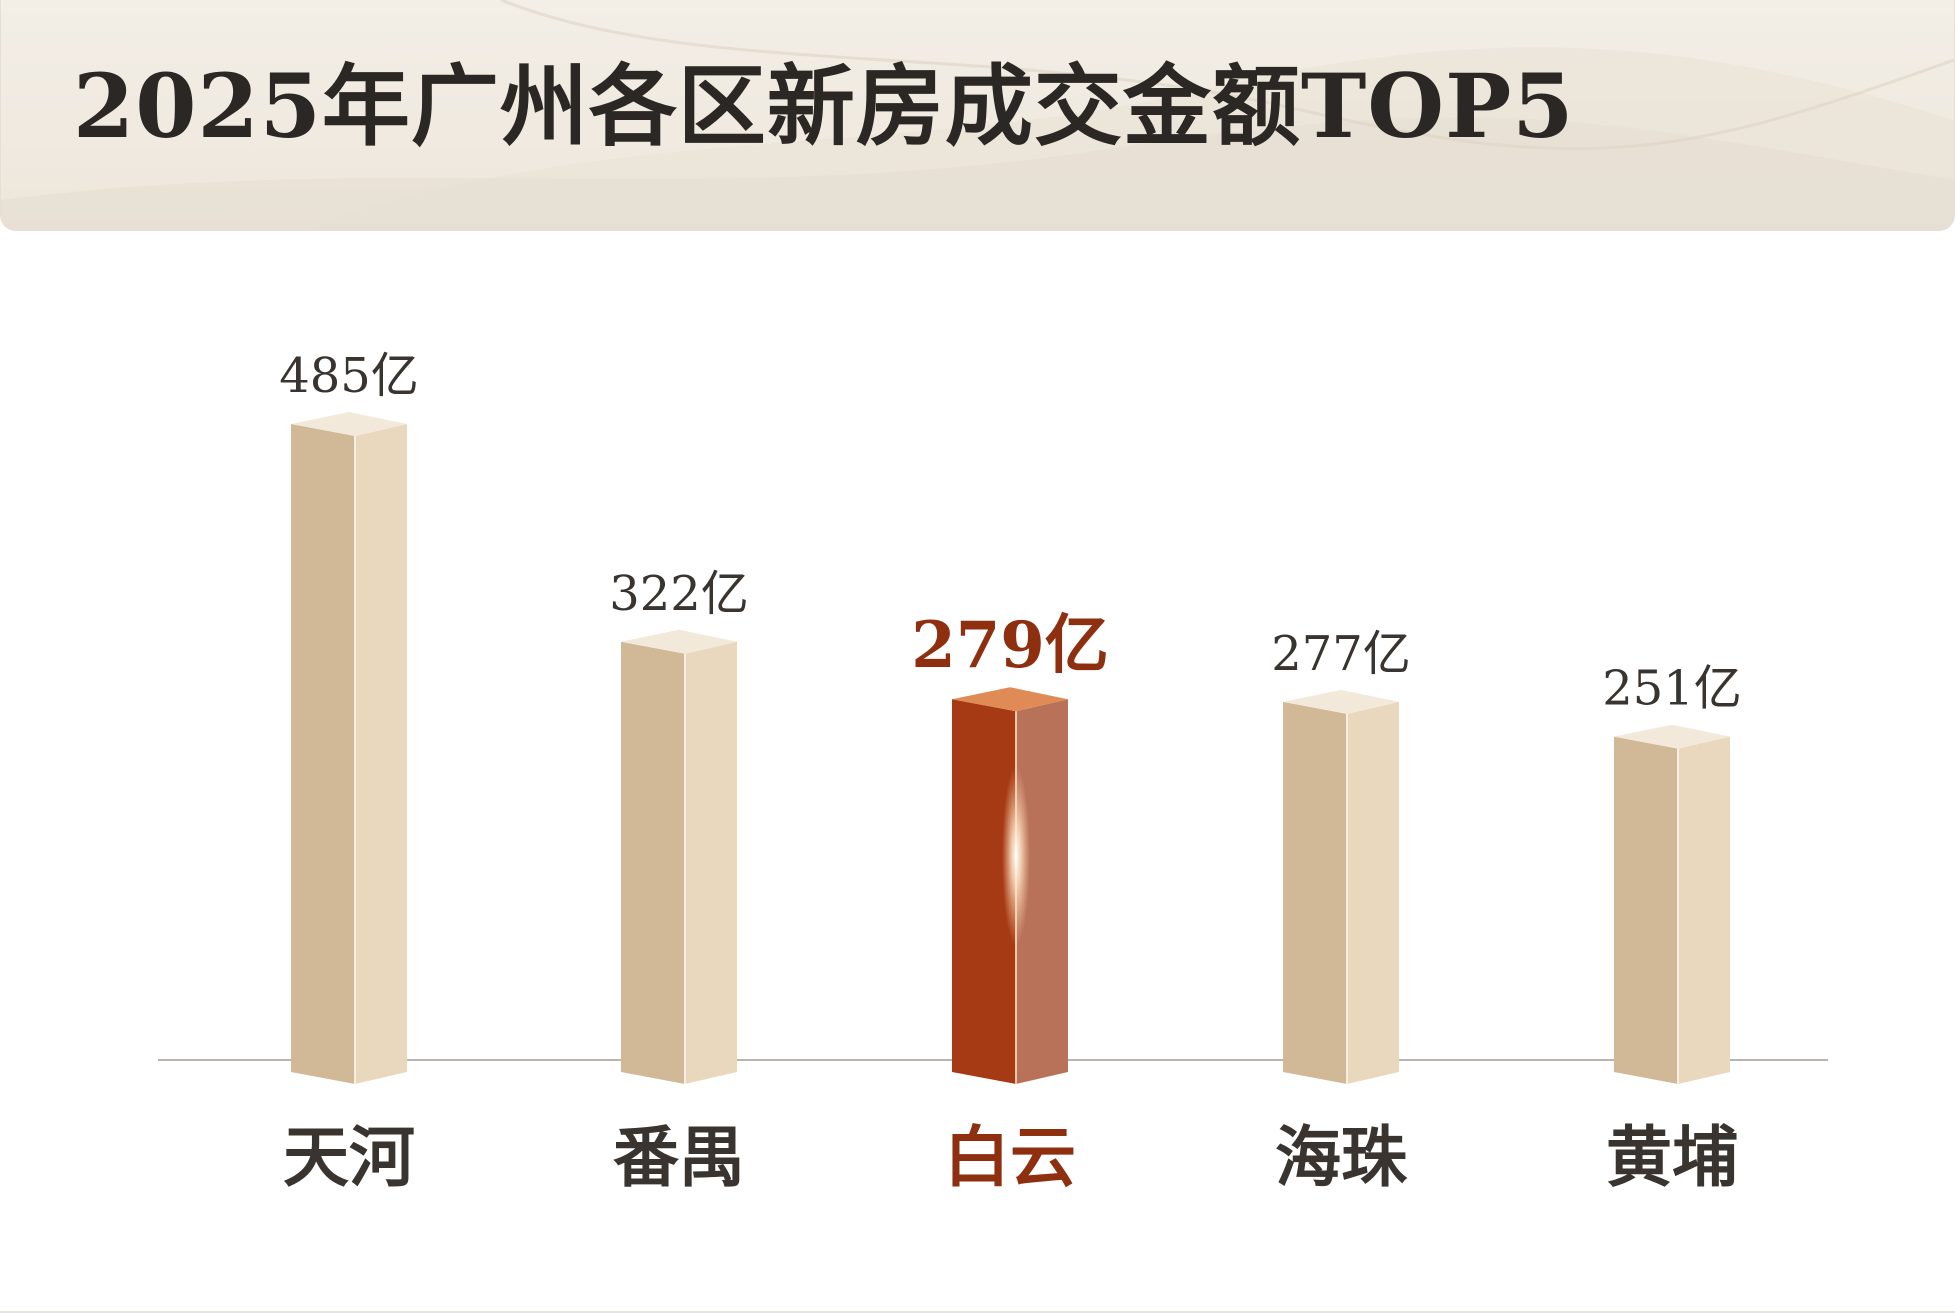  What do you see at coordinates (679, 594) in the screenshot?
I see `bar-value-label: 322亿` at bounding box center [679, 594].